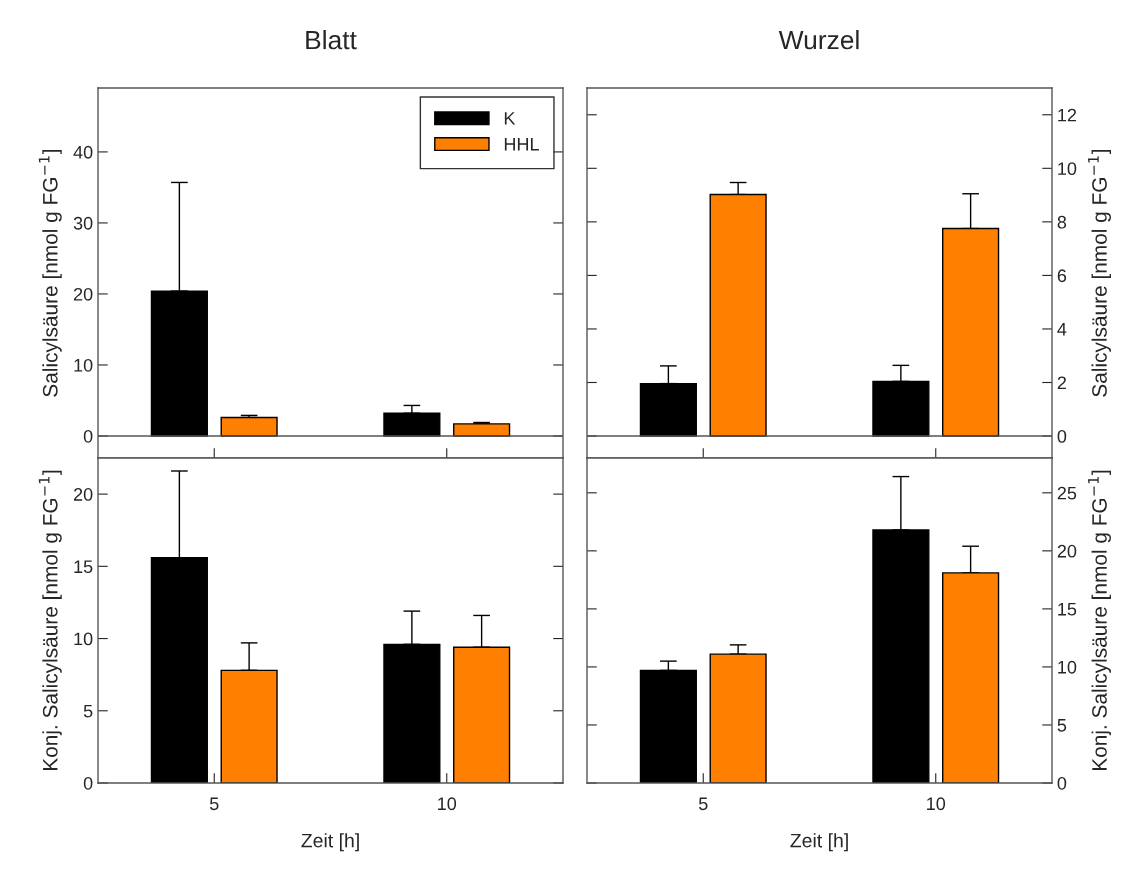  Describe the element at coordinates (510, 118) in the screenshot. I see `legend-label: K` at that location.